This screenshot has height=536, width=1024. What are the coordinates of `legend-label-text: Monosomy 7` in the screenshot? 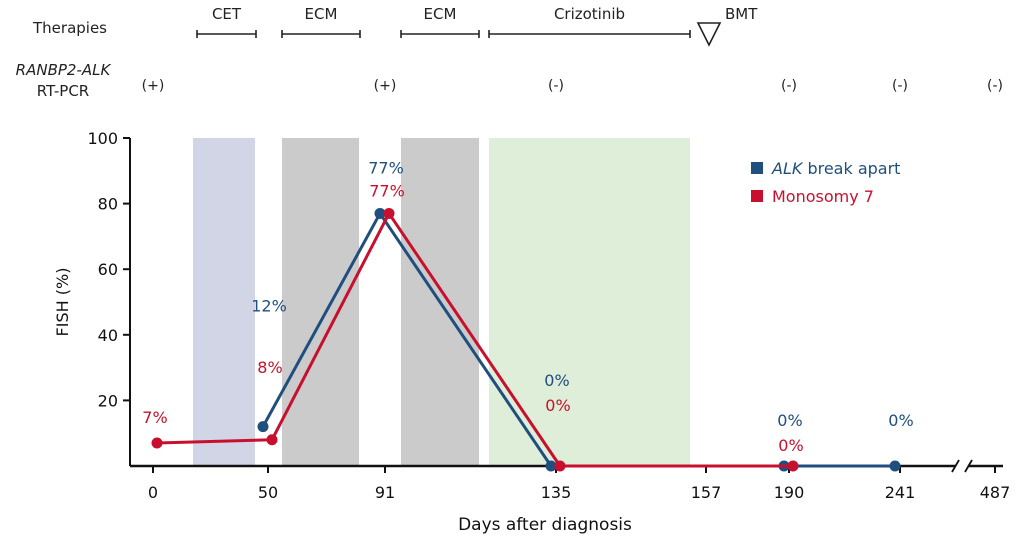 It's located at (823, 196).